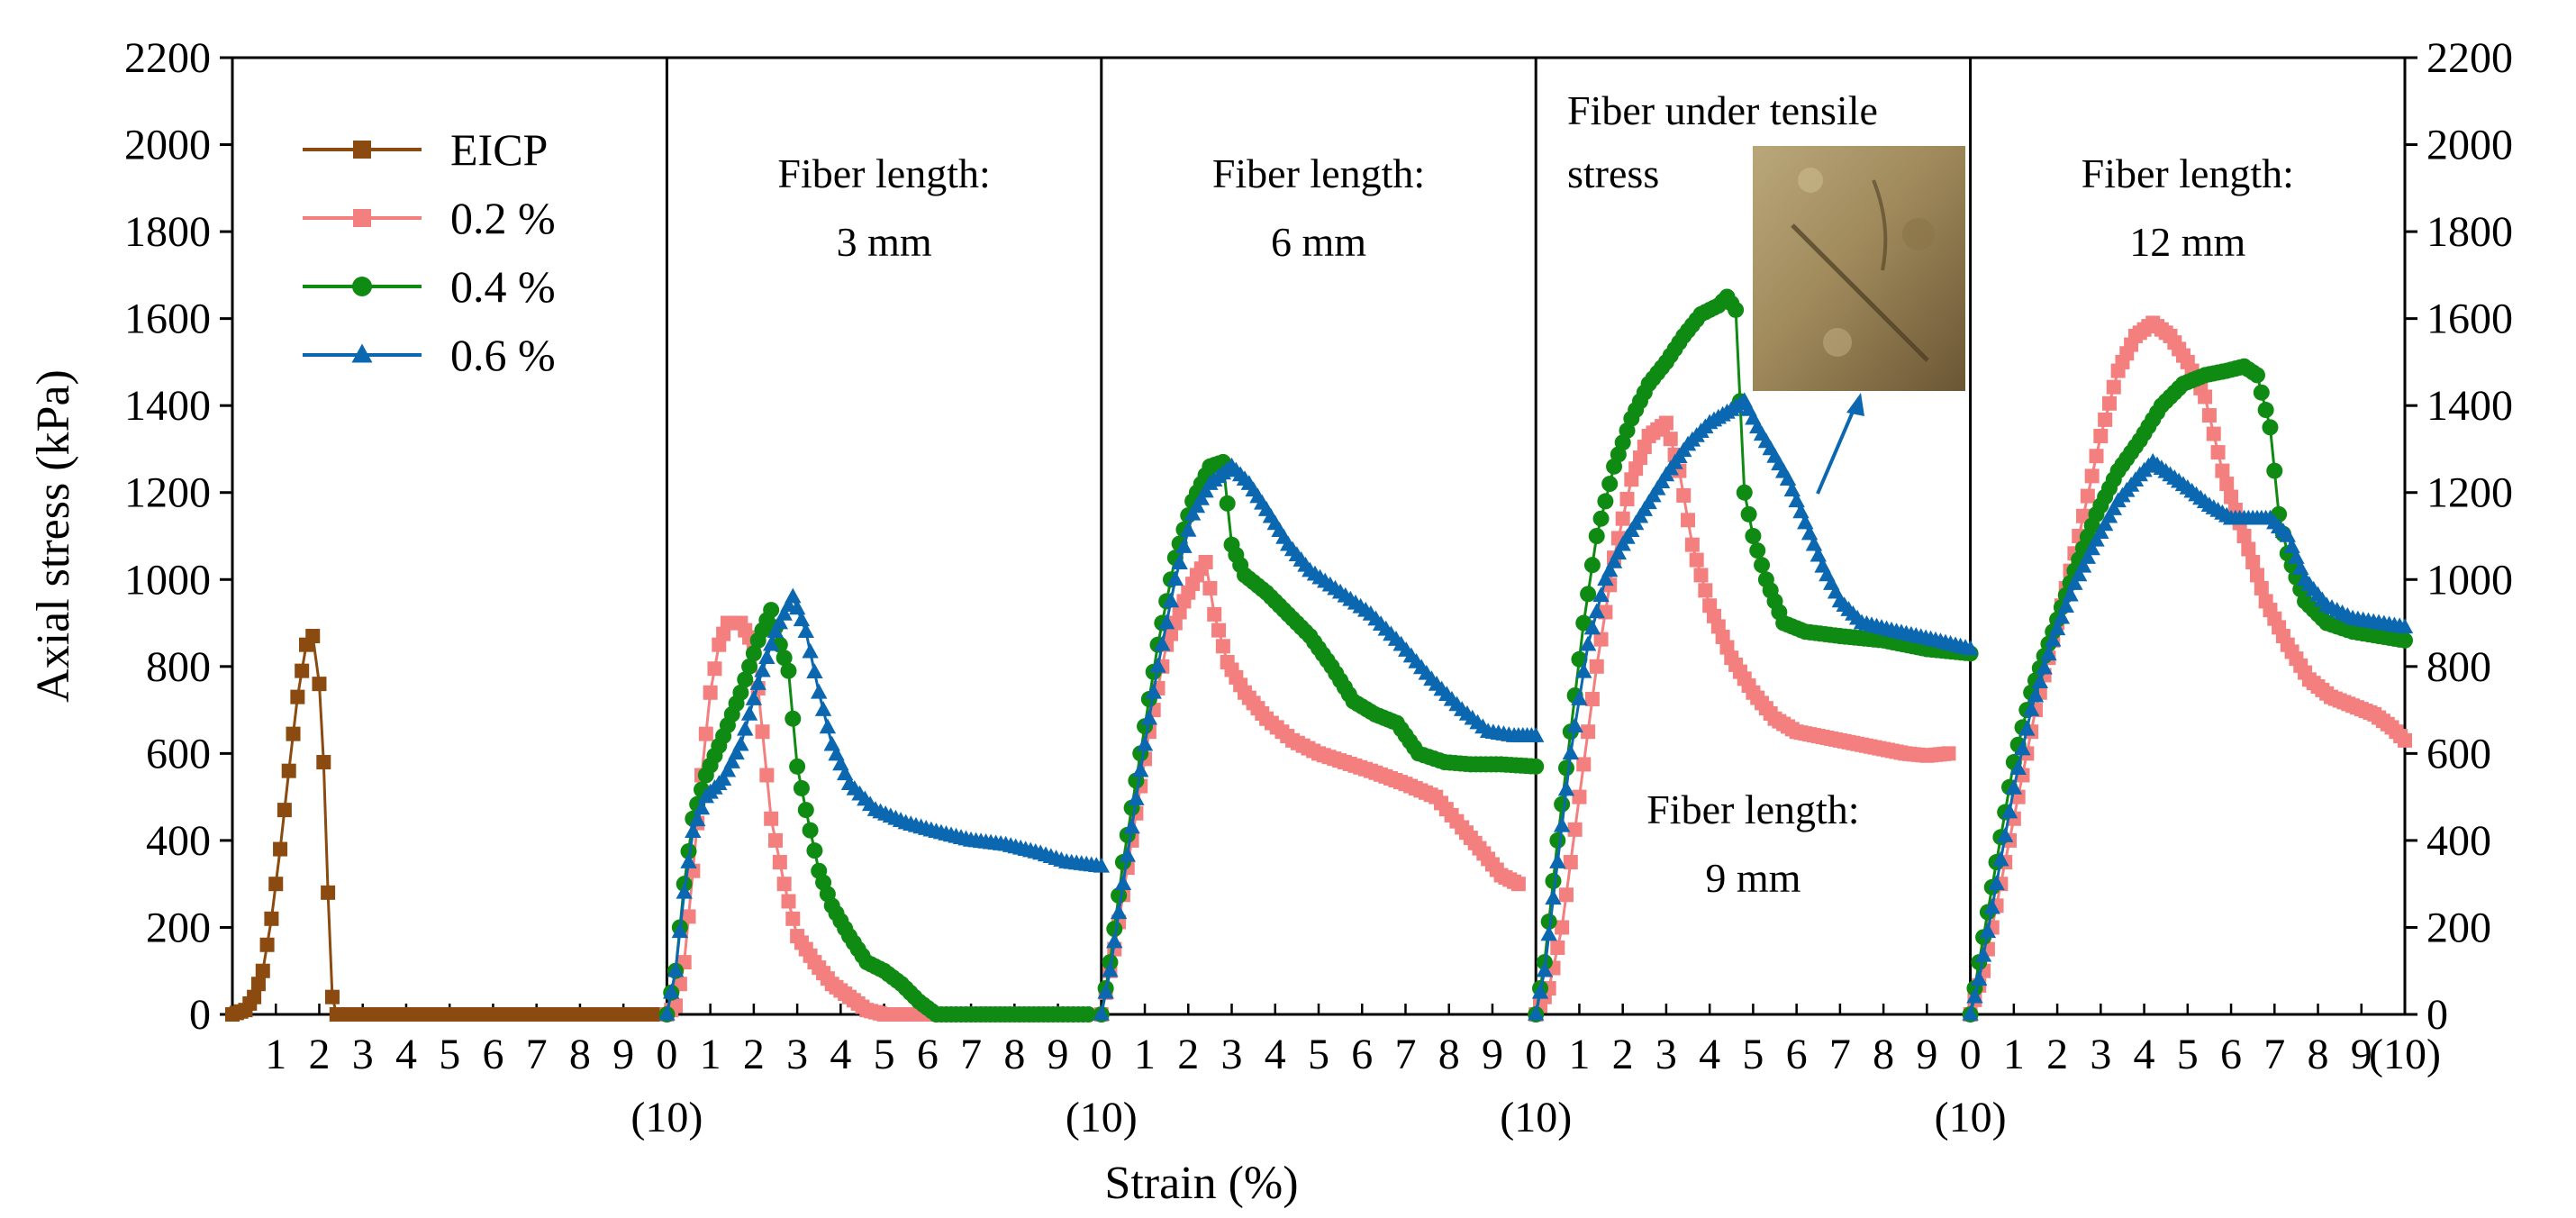 This screenshot has height=1218, width=2576. What do you see at coordinates (2469, 580) in the screenshot?
I see `y-tick-label-right: 1000` at bounding box center [2469, 580].